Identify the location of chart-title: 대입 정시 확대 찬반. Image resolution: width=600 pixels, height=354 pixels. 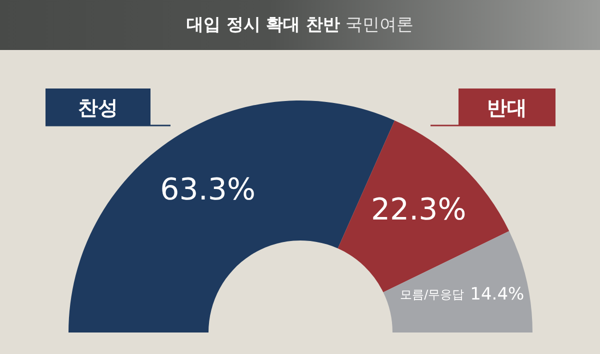
(263, 25).